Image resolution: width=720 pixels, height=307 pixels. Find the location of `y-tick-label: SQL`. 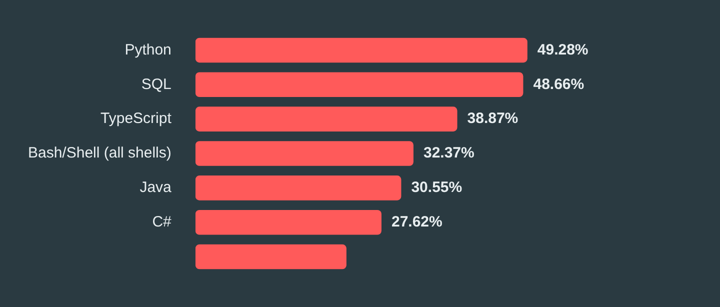

y-tick-label: SQL is located at coordinates (156, 84).